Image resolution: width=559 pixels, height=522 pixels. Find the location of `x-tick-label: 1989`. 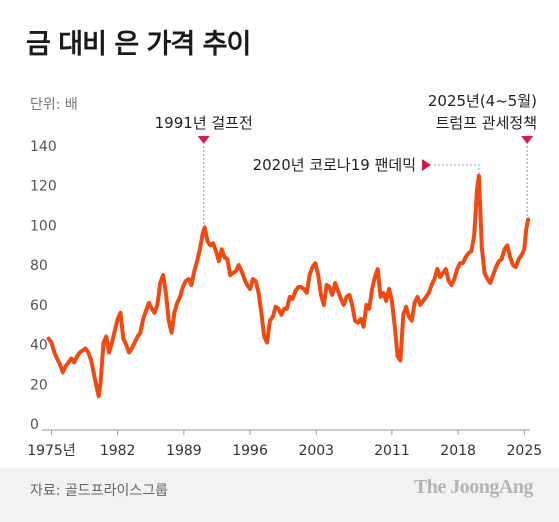

x-tick-label: 1989 is located at coordinates (184, 451).